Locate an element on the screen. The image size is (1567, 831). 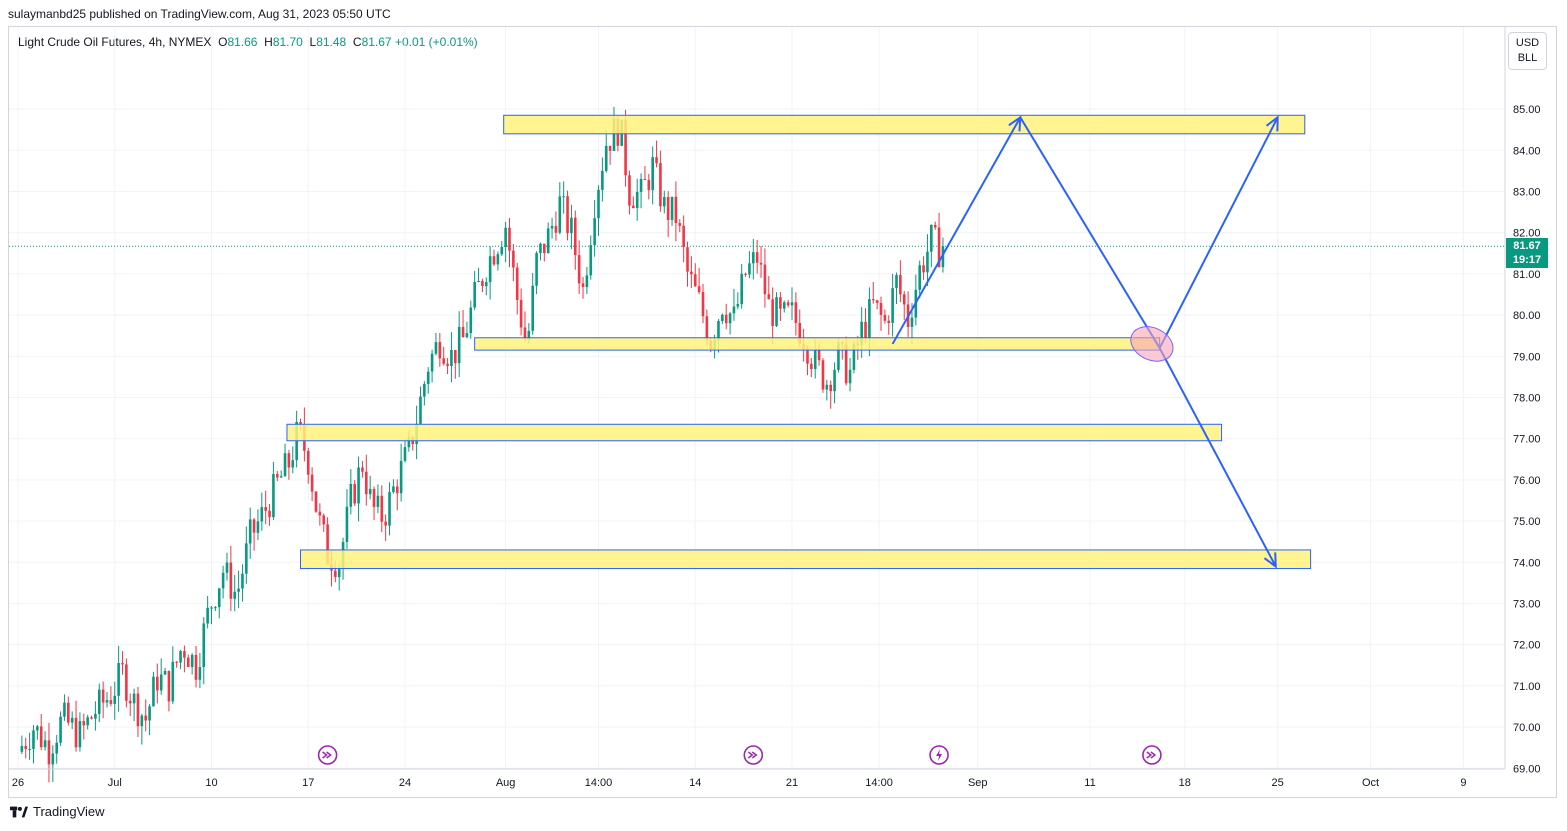
currency-label: USD is located at coordinates (1527, 43).